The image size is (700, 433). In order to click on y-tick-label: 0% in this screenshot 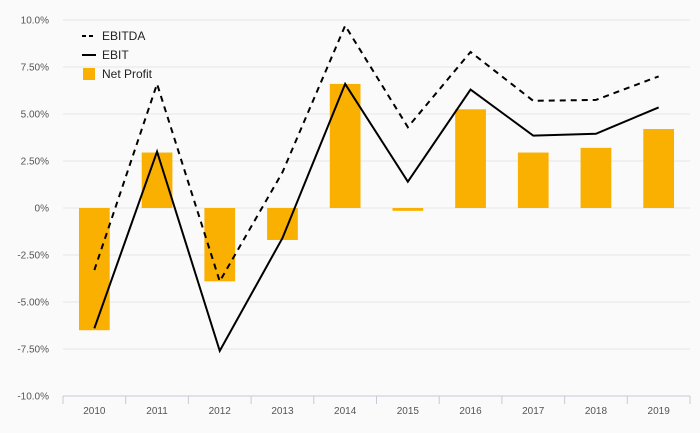, I will do `click(42, 209)`.